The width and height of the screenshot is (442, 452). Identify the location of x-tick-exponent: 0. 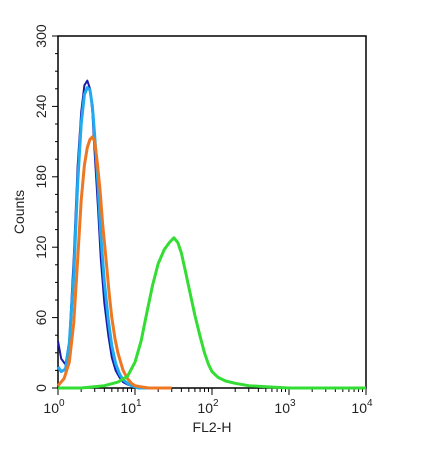
(62, 403).